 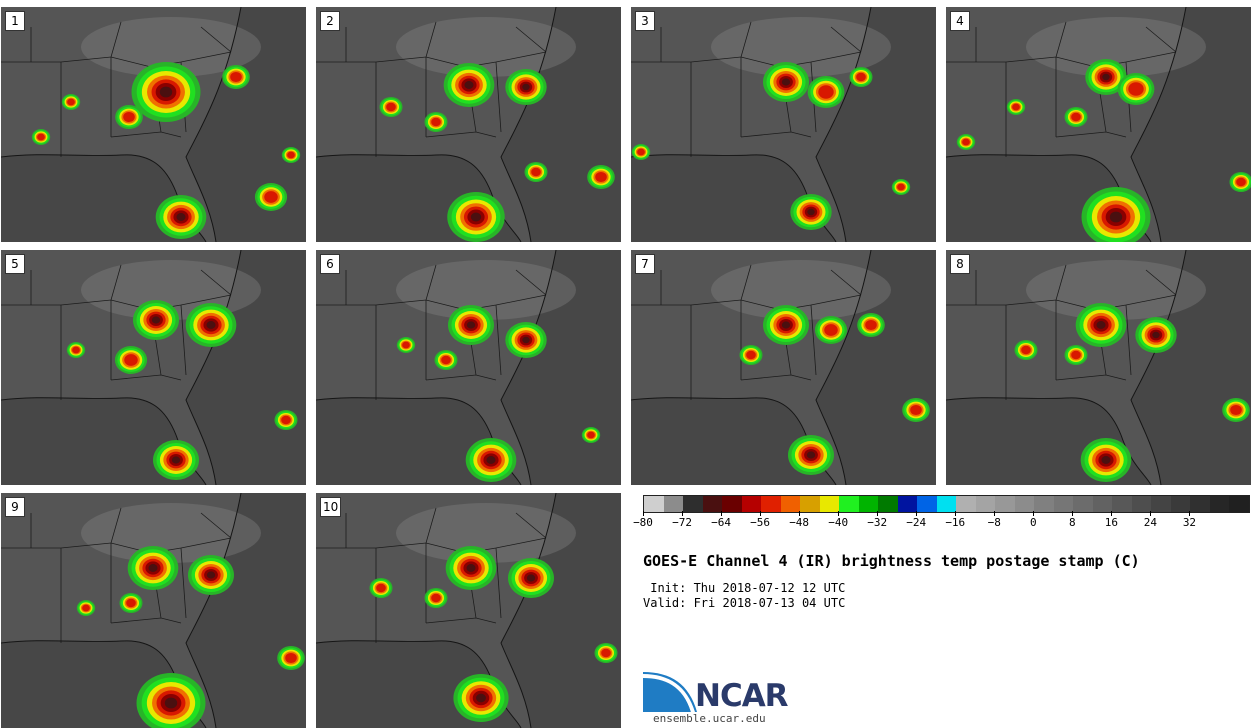 I want to click on colorbar-tick-label: −40, so click(x=838, y=522).